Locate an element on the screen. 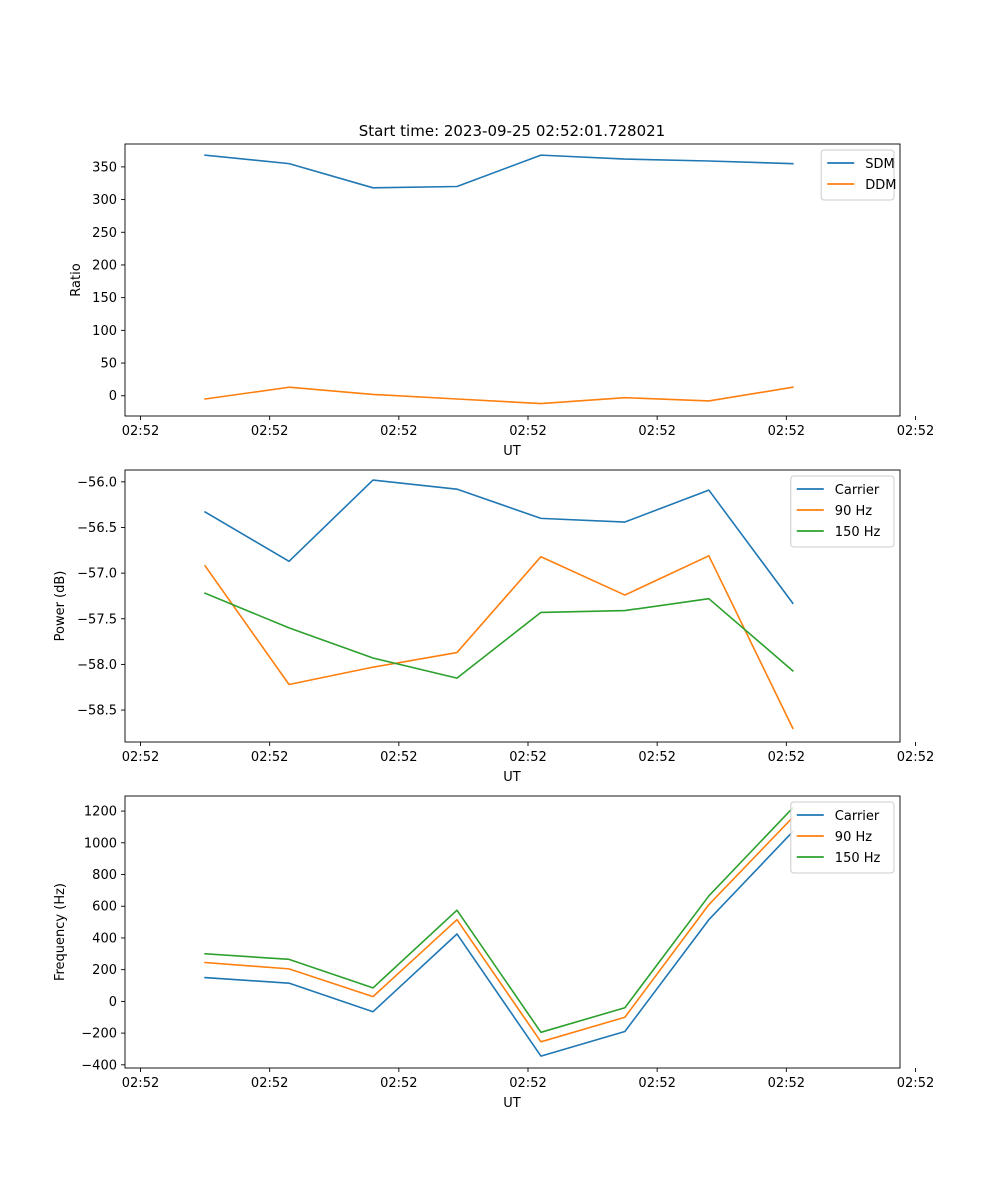 This screenshot has width=1000, height=1200. y-tick-label: −57.0 is located at coordinates (97, 574).